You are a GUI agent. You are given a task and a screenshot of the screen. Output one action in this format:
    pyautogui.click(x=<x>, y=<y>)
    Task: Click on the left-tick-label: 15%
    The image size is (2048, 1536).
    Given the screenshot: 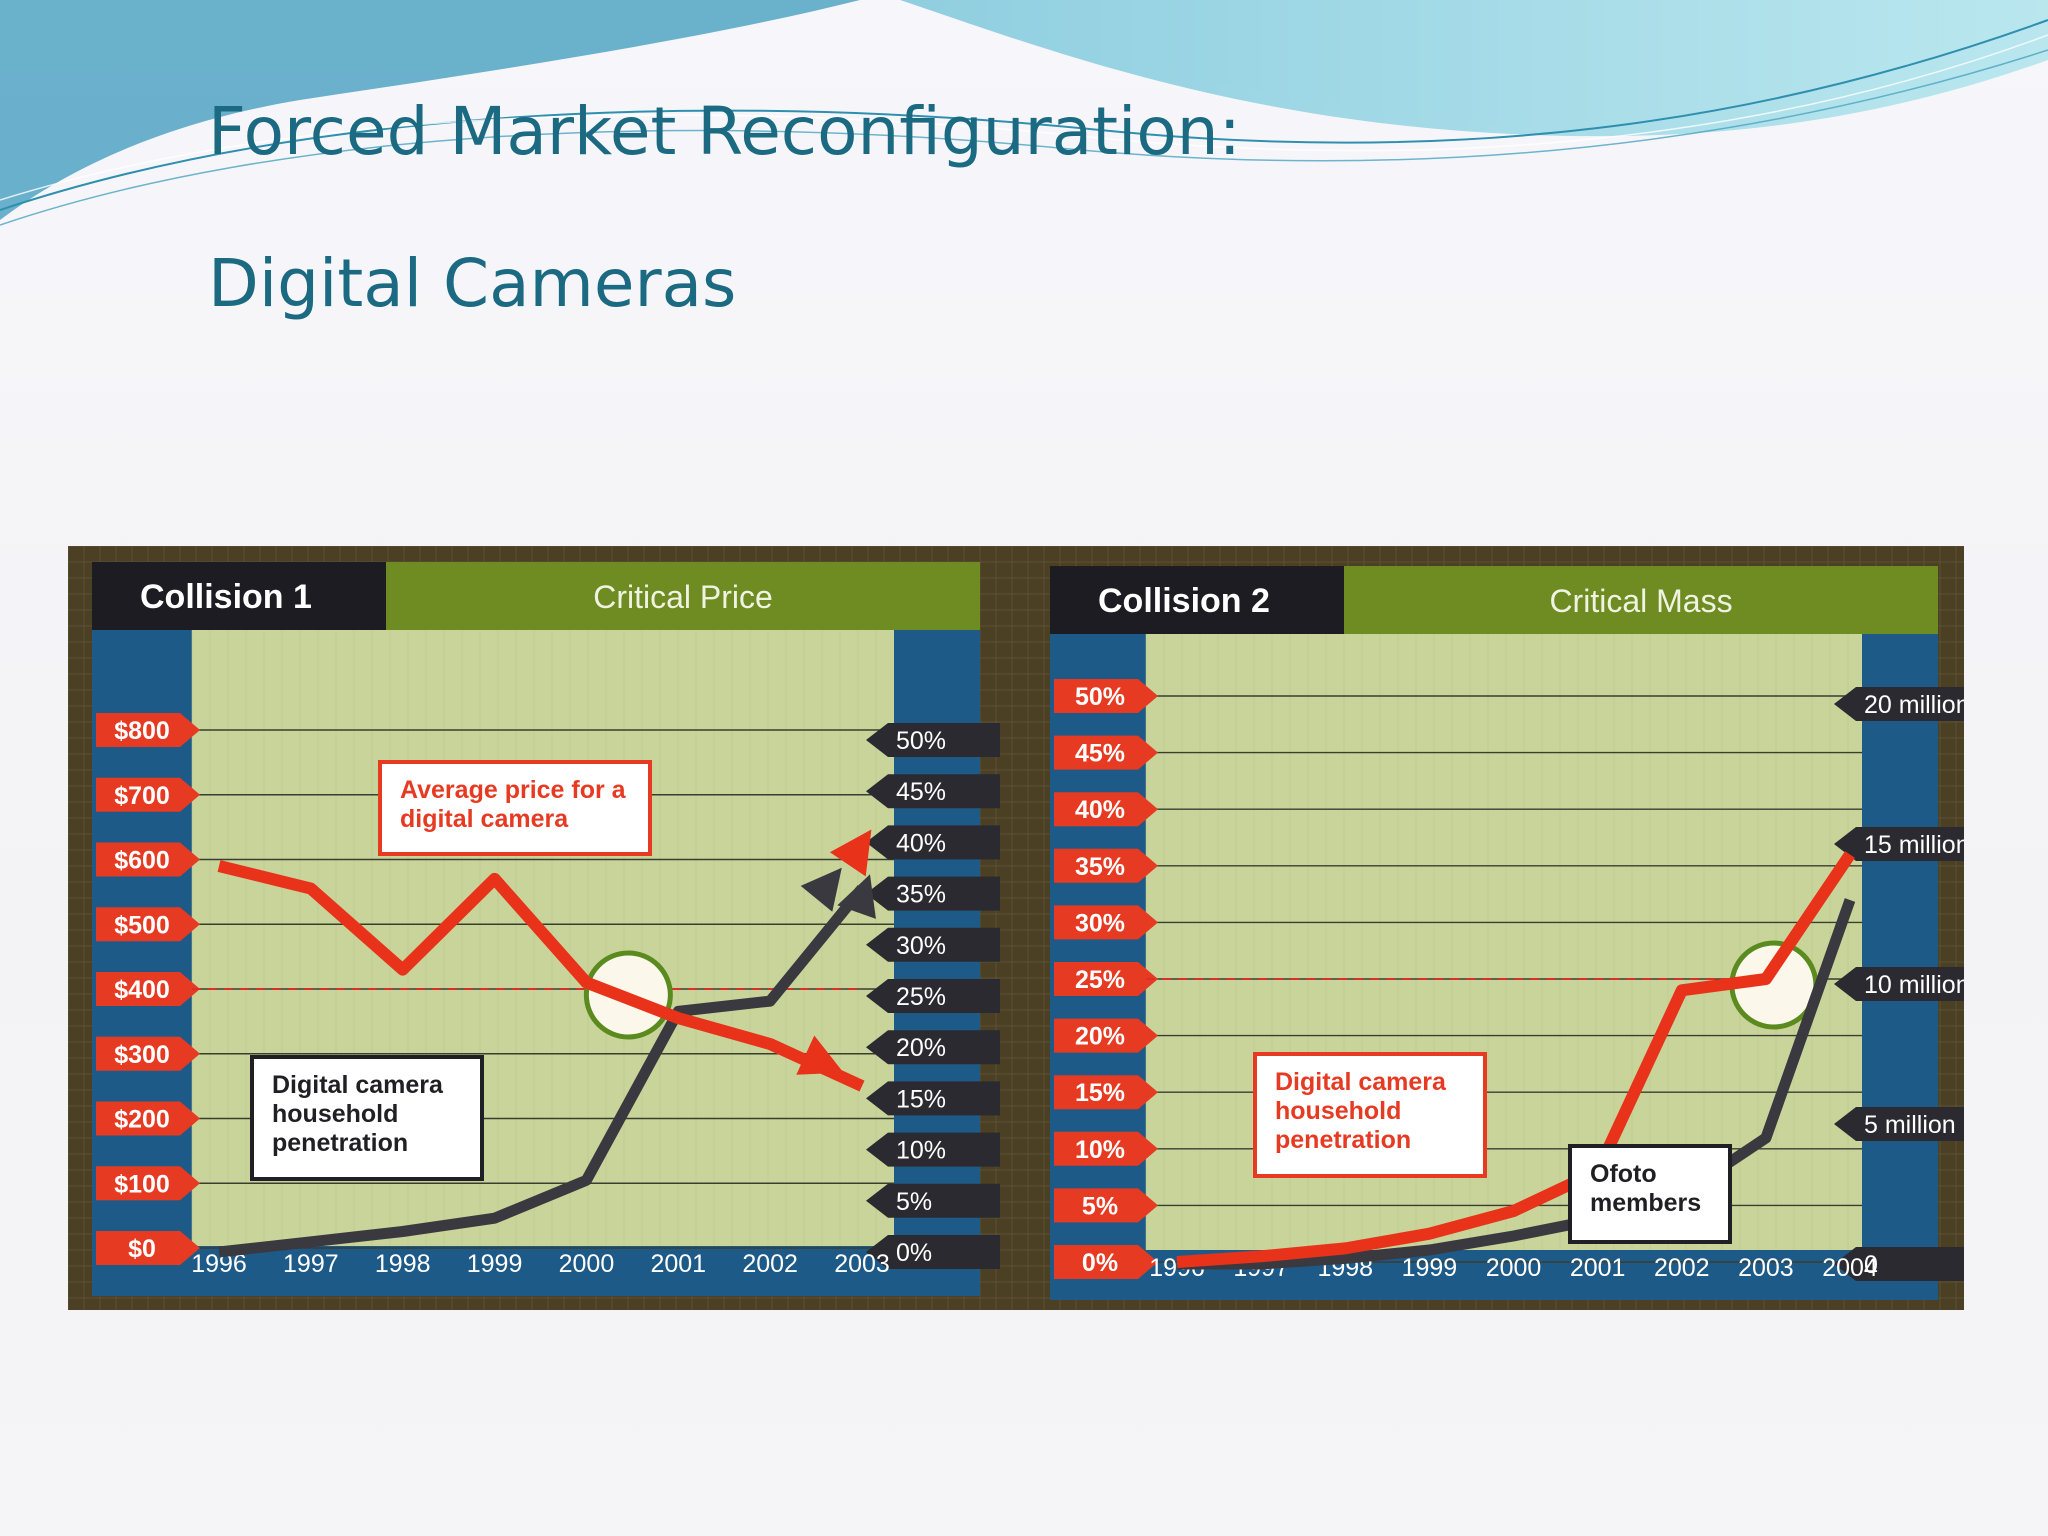 What is the action you would take?
    pyautogui.click(x=1100, y=1093)
    